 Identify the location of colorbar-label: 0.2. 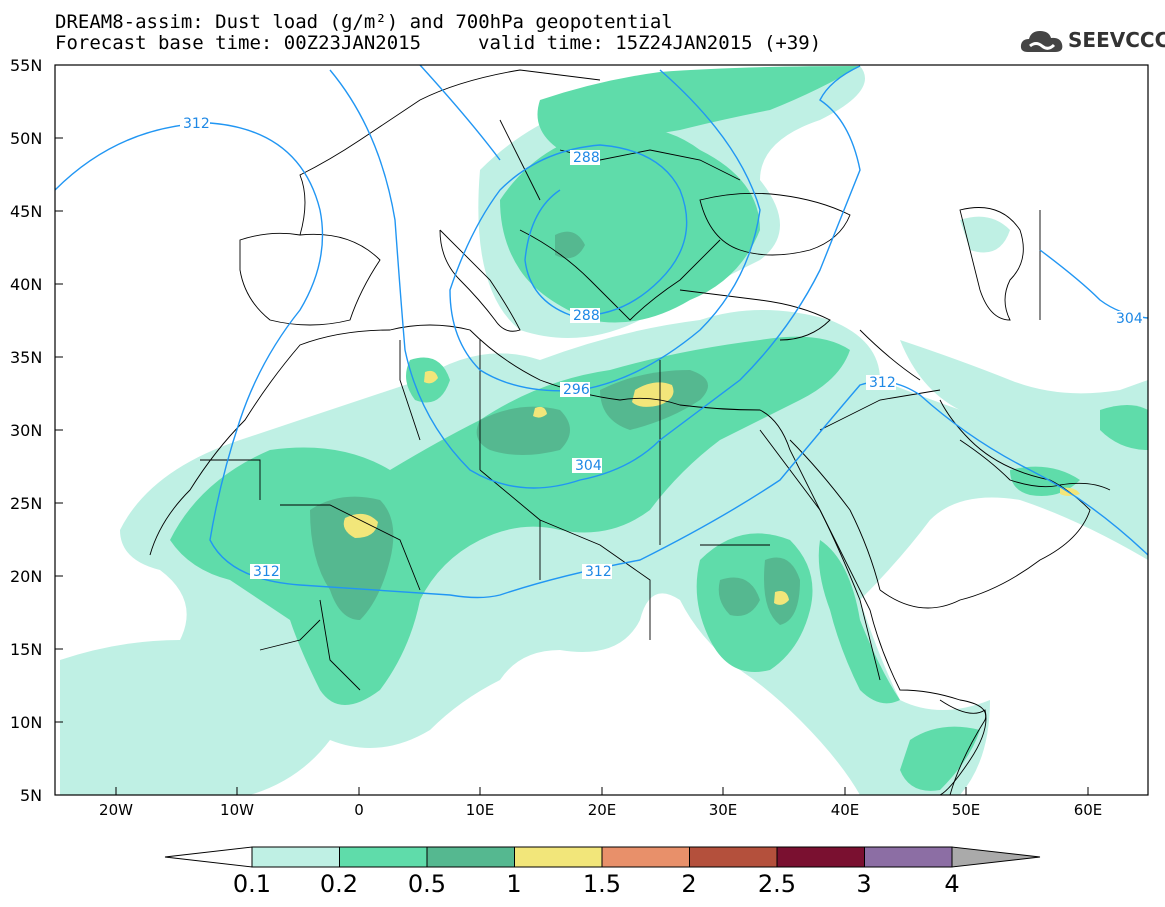
(339, 884).